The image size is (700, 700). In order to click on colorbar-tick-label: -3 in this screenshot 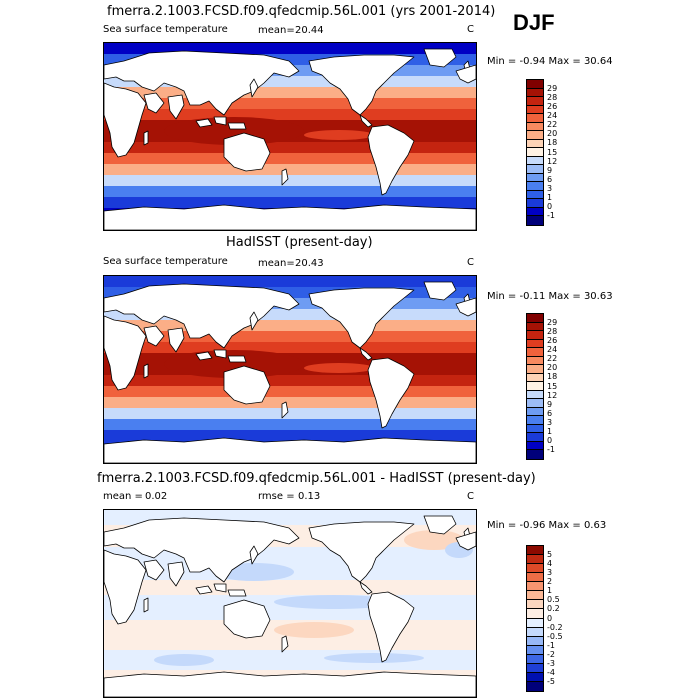, I will do `click(551, 663)`.